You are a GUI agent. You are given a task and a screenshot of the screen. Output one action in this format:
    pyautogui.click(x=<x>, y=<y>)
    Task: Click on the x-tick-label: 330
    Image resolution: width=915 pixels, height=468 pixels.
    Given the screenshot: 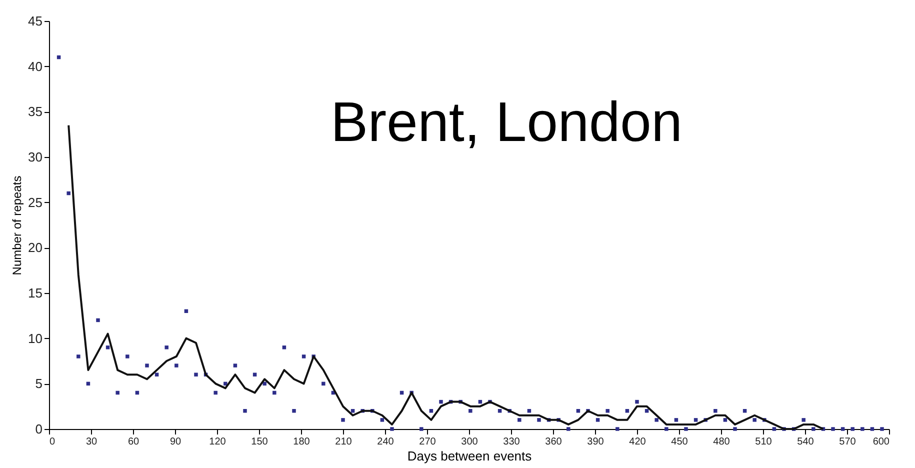 What is the action you would take?
    pyautogui.click(x=511, y=442)
    